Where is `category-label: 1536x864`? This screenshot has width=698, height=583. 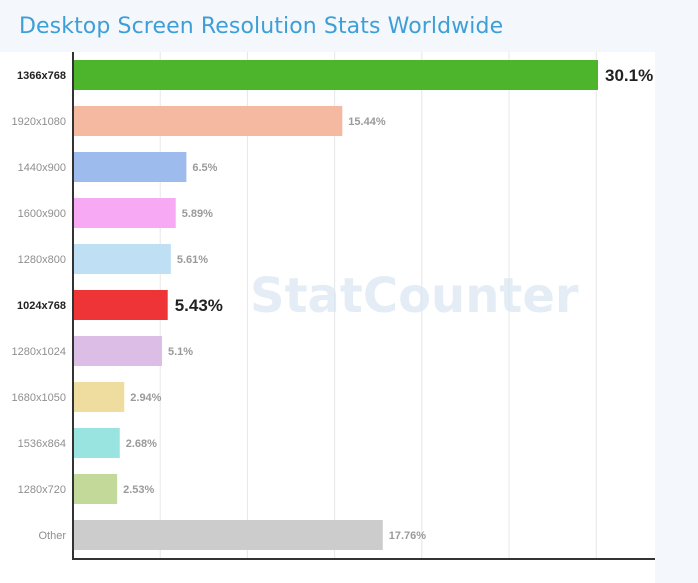 category-label: 1536x864 is located at coordinates (42, 444).